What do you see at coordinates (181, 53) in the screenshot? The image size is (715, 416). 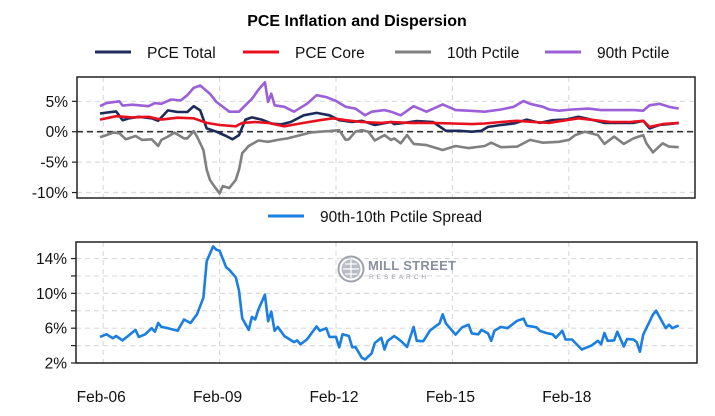 I see `legend-label: PCE Total` at bounding box center [181, 53].